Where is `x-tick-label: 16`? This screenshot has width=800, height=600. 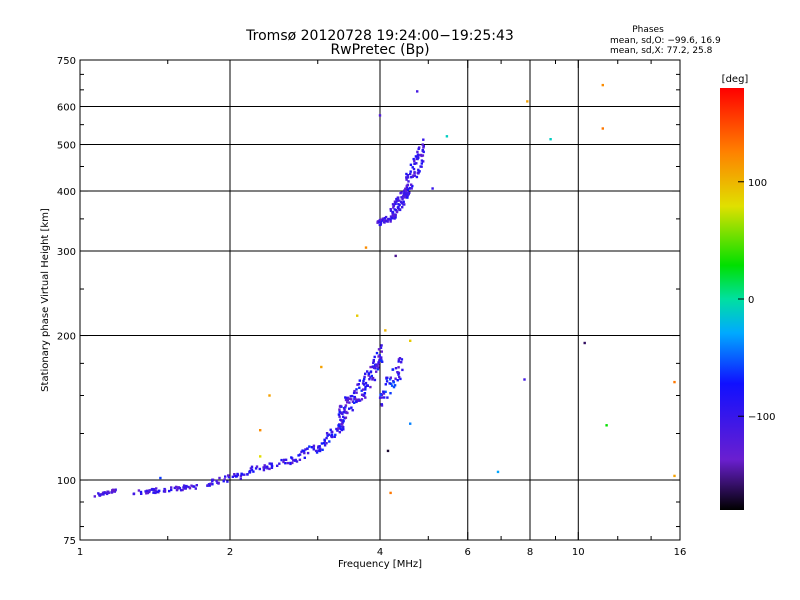
x-tick-label: 16 is located at coordinates (680, 552).